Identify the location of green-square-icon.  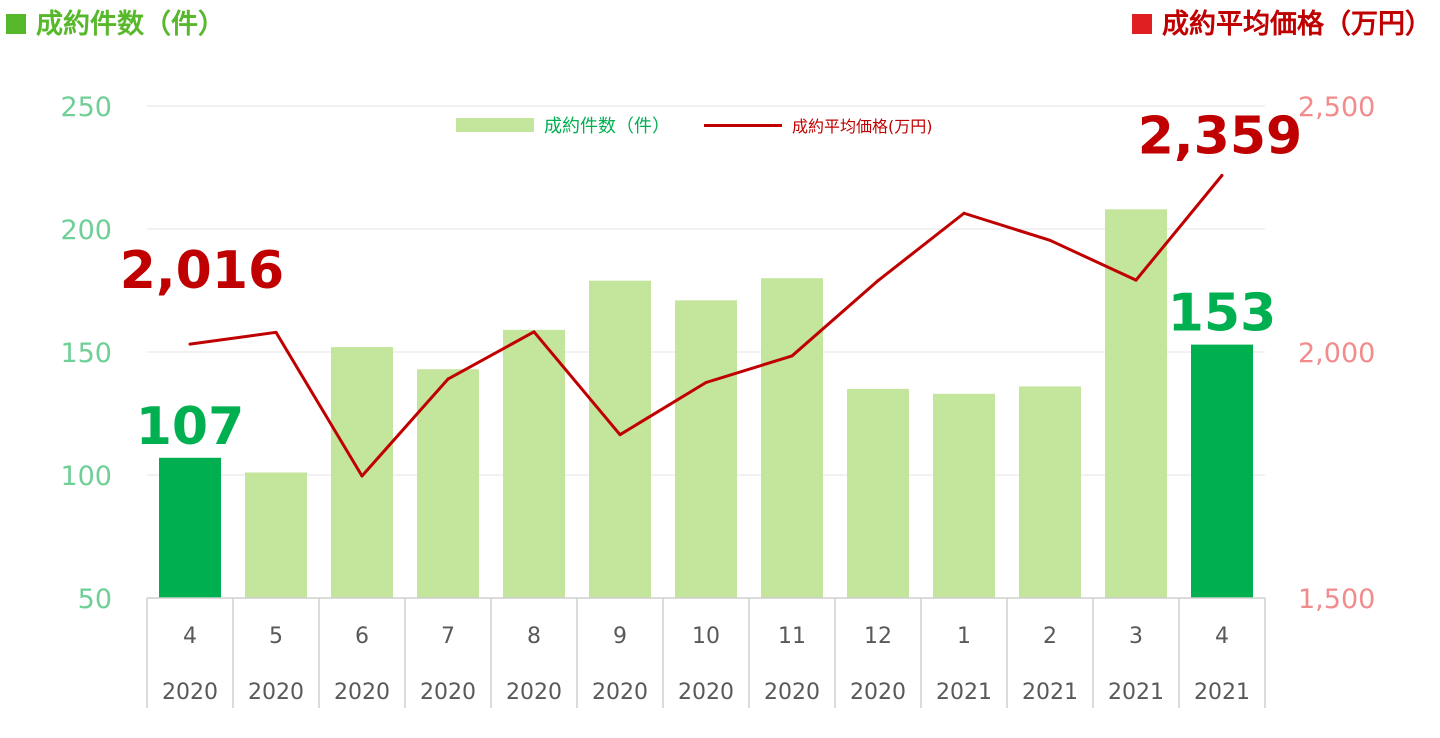
(16, 24).